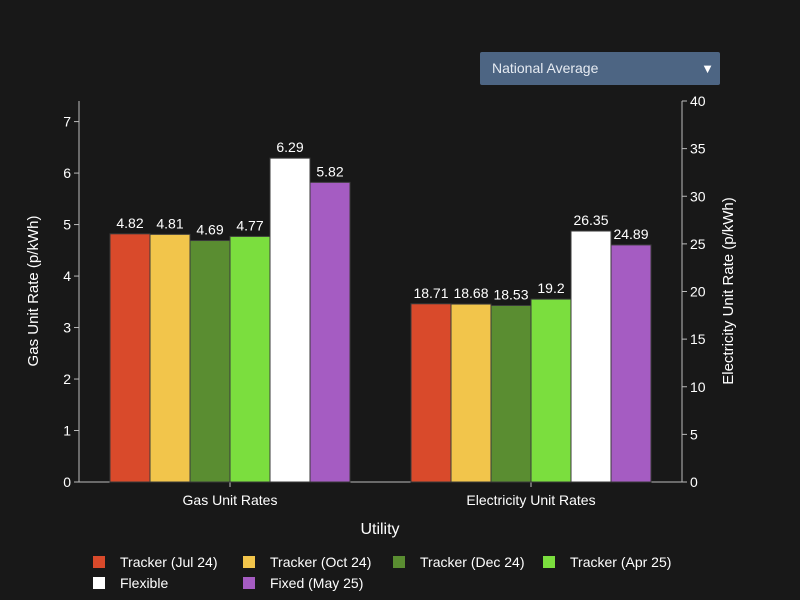  Describe the element at coordinates (144, 583) in the screenshot. I see `legend-label: Flexible` at that location.